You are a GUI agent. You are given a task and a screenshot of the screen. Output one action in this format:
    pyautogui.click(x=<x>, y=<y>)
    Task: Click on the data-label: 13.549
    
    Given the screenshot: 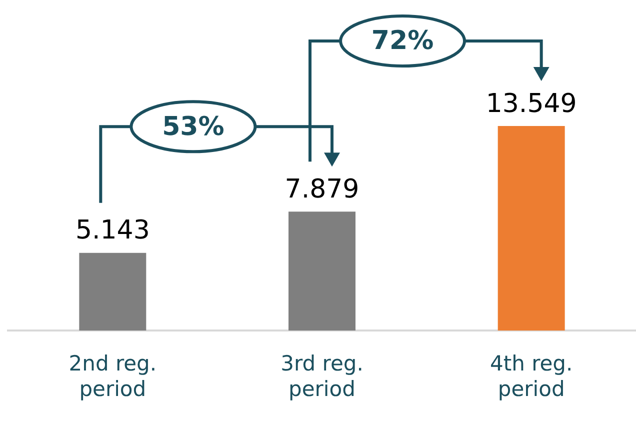 What is the action you would take?
    pyautogui.click(x=531, y=103)
    